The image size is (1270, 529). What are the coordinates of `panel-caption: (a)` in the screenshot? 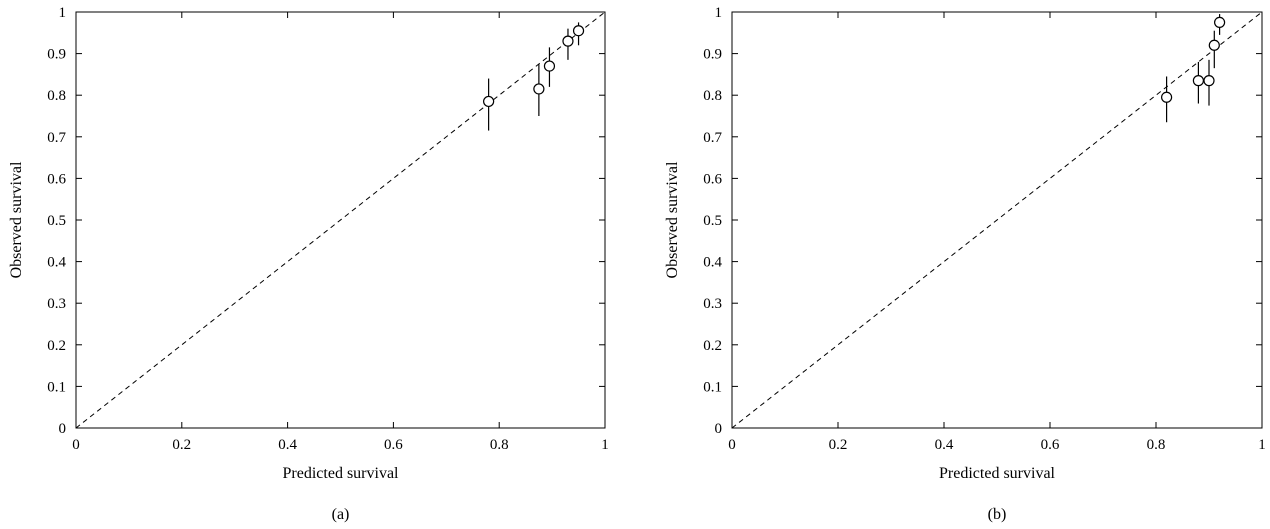 It's located at (341, 514).